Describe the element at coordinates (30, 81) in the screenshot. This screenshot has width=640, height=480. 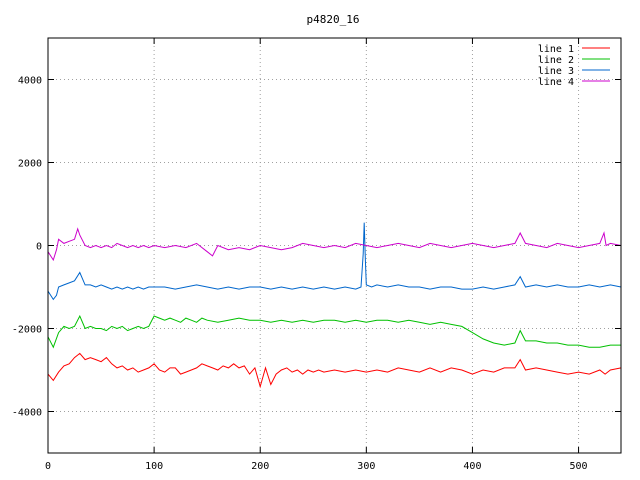
I see `y-tick-label: 4000` at that location.